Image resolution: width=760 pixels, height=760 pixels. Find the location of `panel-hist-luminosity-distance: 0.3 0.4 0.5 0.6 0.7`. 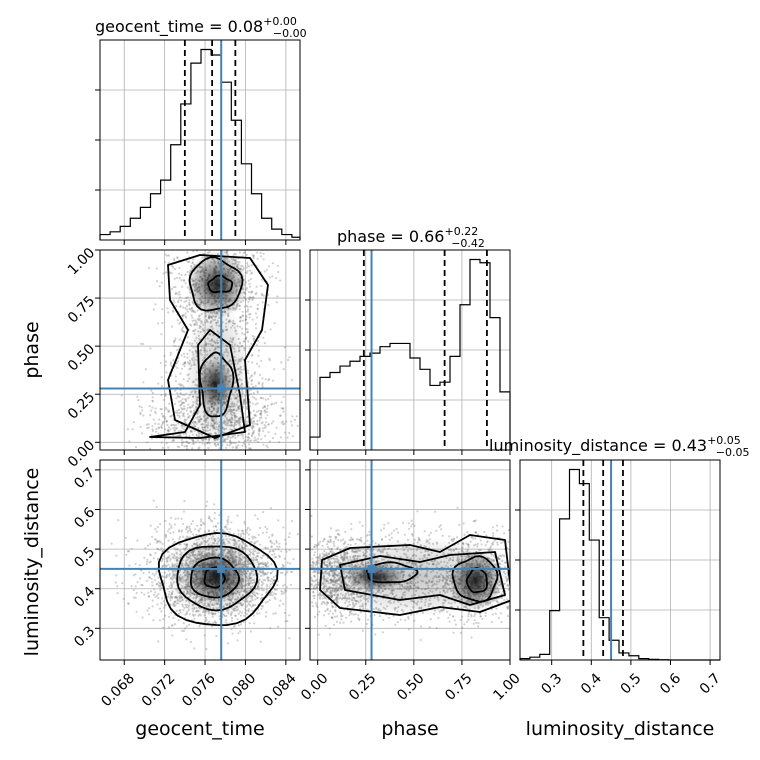

panel-hist-luminosity-distance: 0.3 0.4 0.5 0.6 0.7 is located at coordinates (619, 578).